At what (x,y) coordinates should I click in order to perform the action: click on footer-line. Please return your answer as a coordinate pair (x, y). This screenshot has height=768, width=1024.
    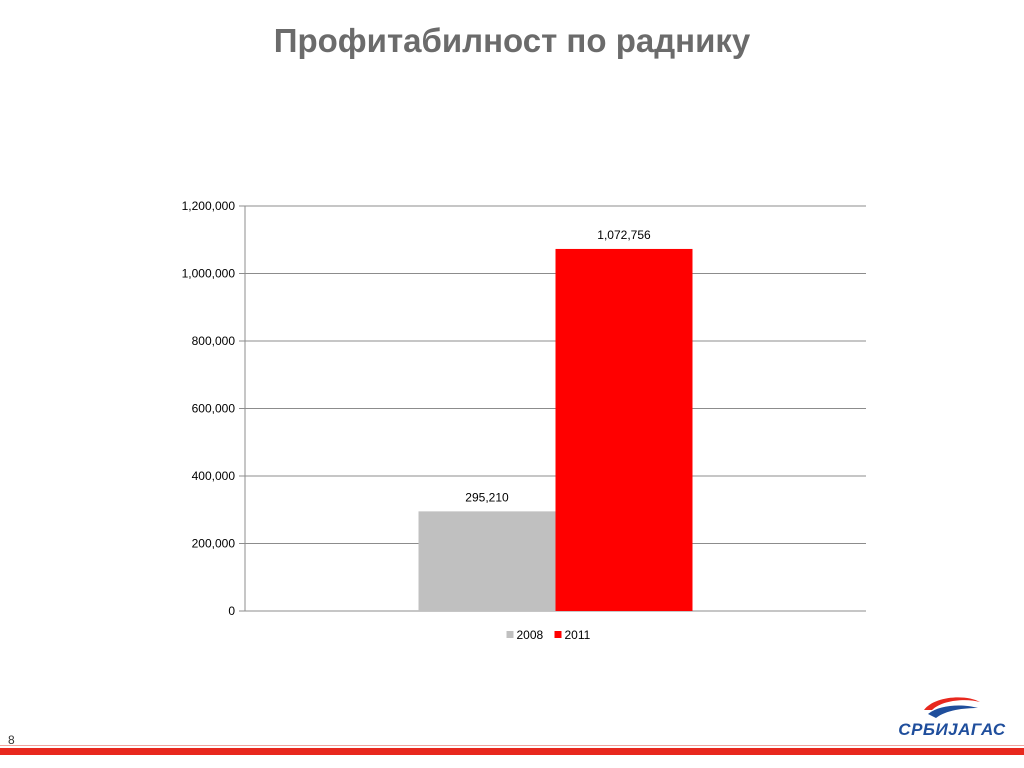
    Looking at the image, I should click on (512, 745).